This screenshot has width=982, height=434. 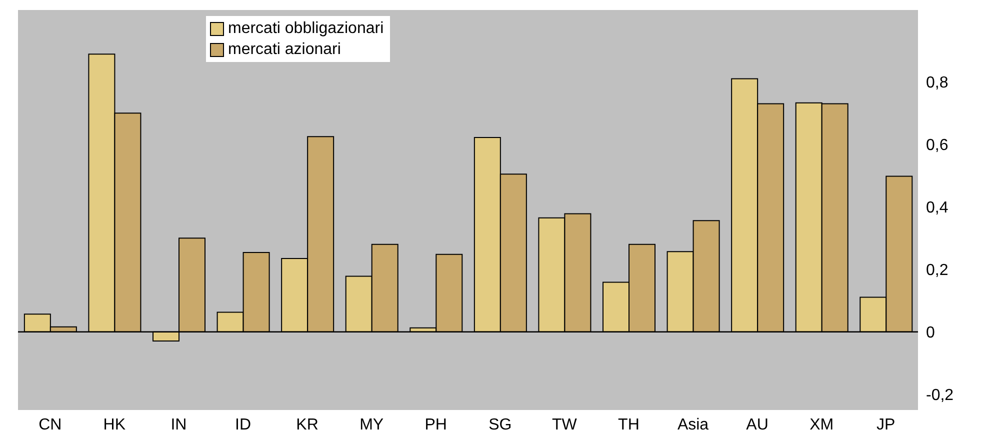 What do you see at coordinates (940, 395) in the screenshot?
I see `y-tick-label: -0,2` at bounding box center [940, 395].